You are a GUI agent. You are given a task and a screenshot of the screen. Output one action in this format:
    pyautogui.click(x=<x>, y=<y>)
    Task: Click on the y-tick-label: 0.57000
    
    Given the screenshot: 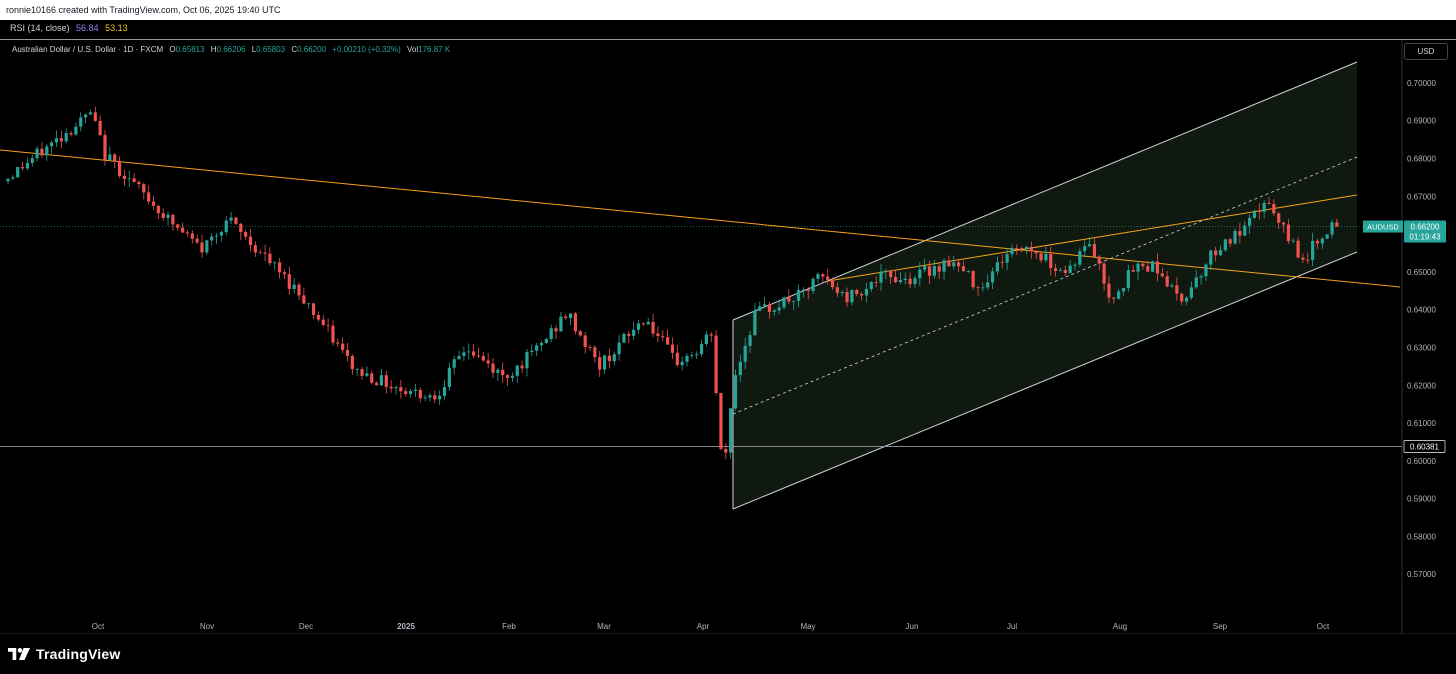 What is the action you would take?
    pyautogui.click(x=1421, y=574)
    